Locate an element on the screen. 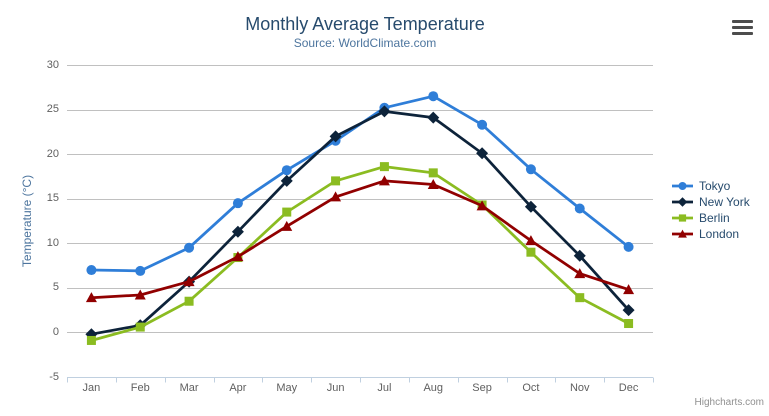 The width and height of the screenshot is (769, 416). y-axis-label: 30 is located at coordinates (52, 64).